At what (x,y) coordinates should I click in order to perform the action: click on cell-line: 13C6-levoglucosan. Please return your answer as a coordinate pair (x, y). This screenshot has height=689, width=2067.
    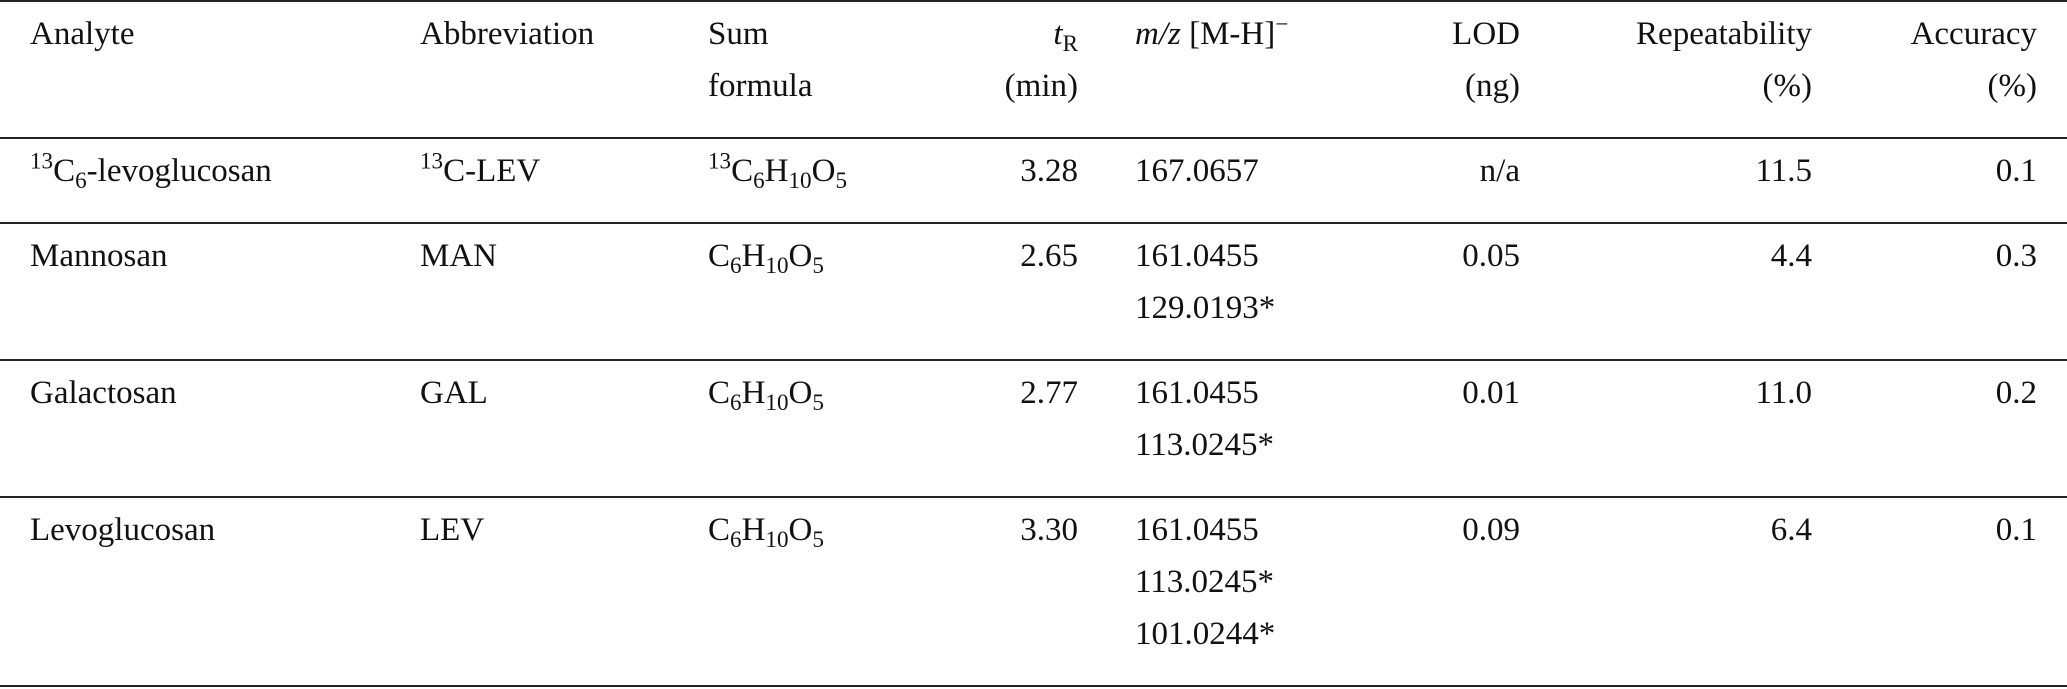
    Looking at the image, I should click on (151, 171).